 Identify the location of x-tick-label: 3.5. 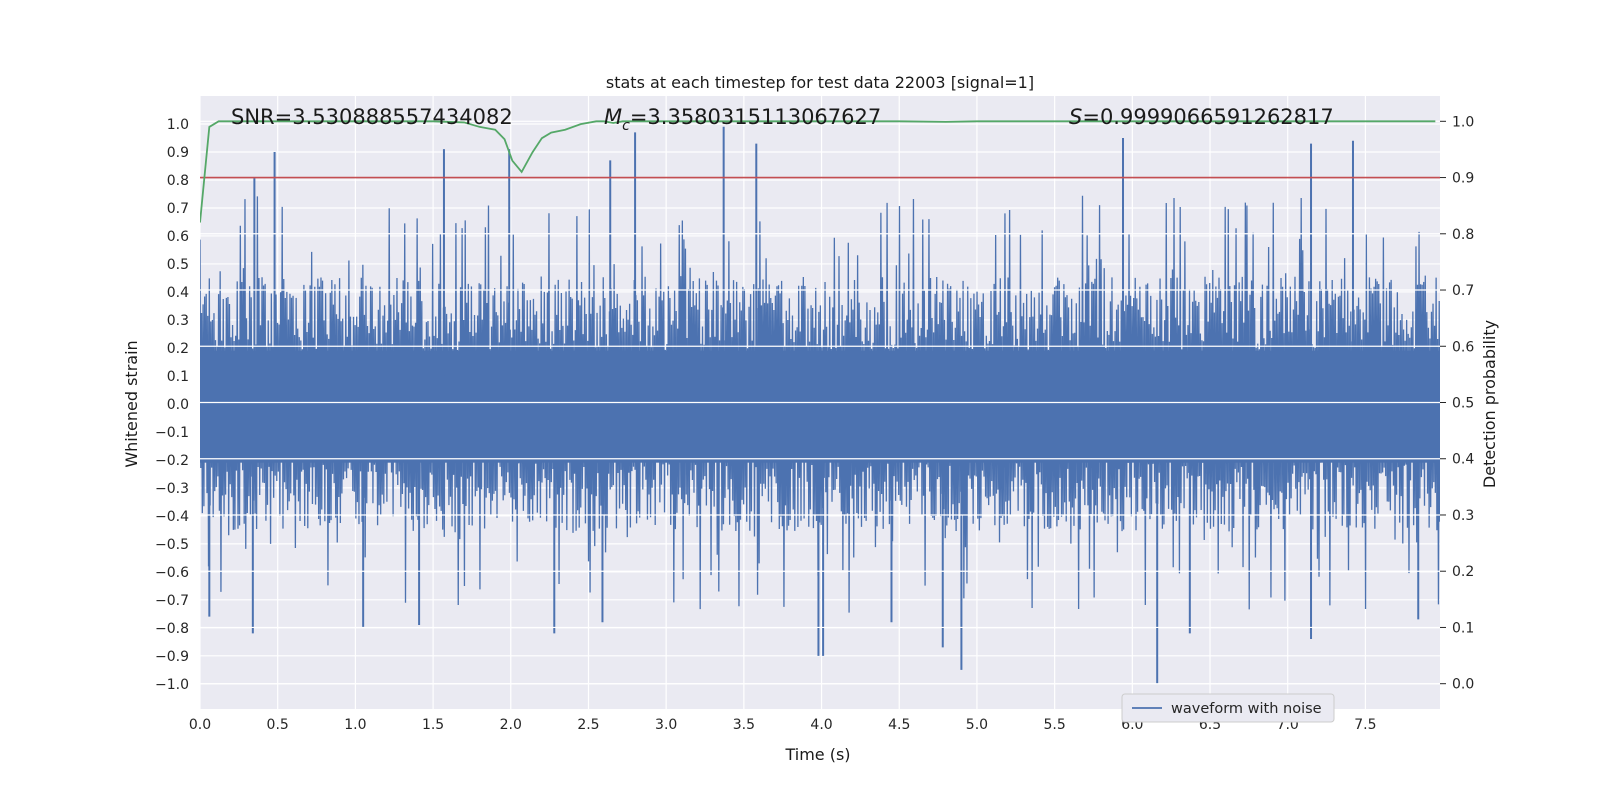
(744, 725).